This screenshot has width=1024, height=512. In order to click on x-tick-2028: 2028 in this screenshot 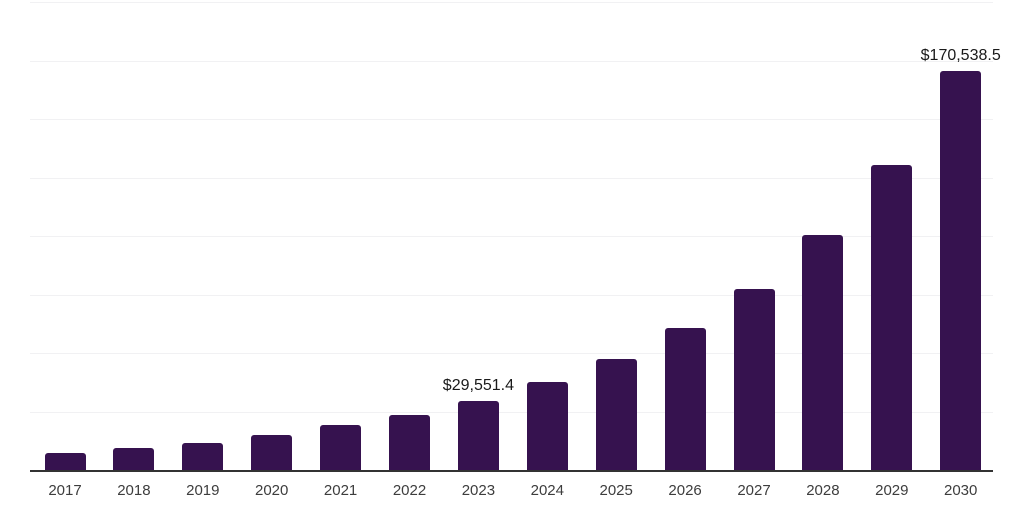, I will do `click(823, 490)`.